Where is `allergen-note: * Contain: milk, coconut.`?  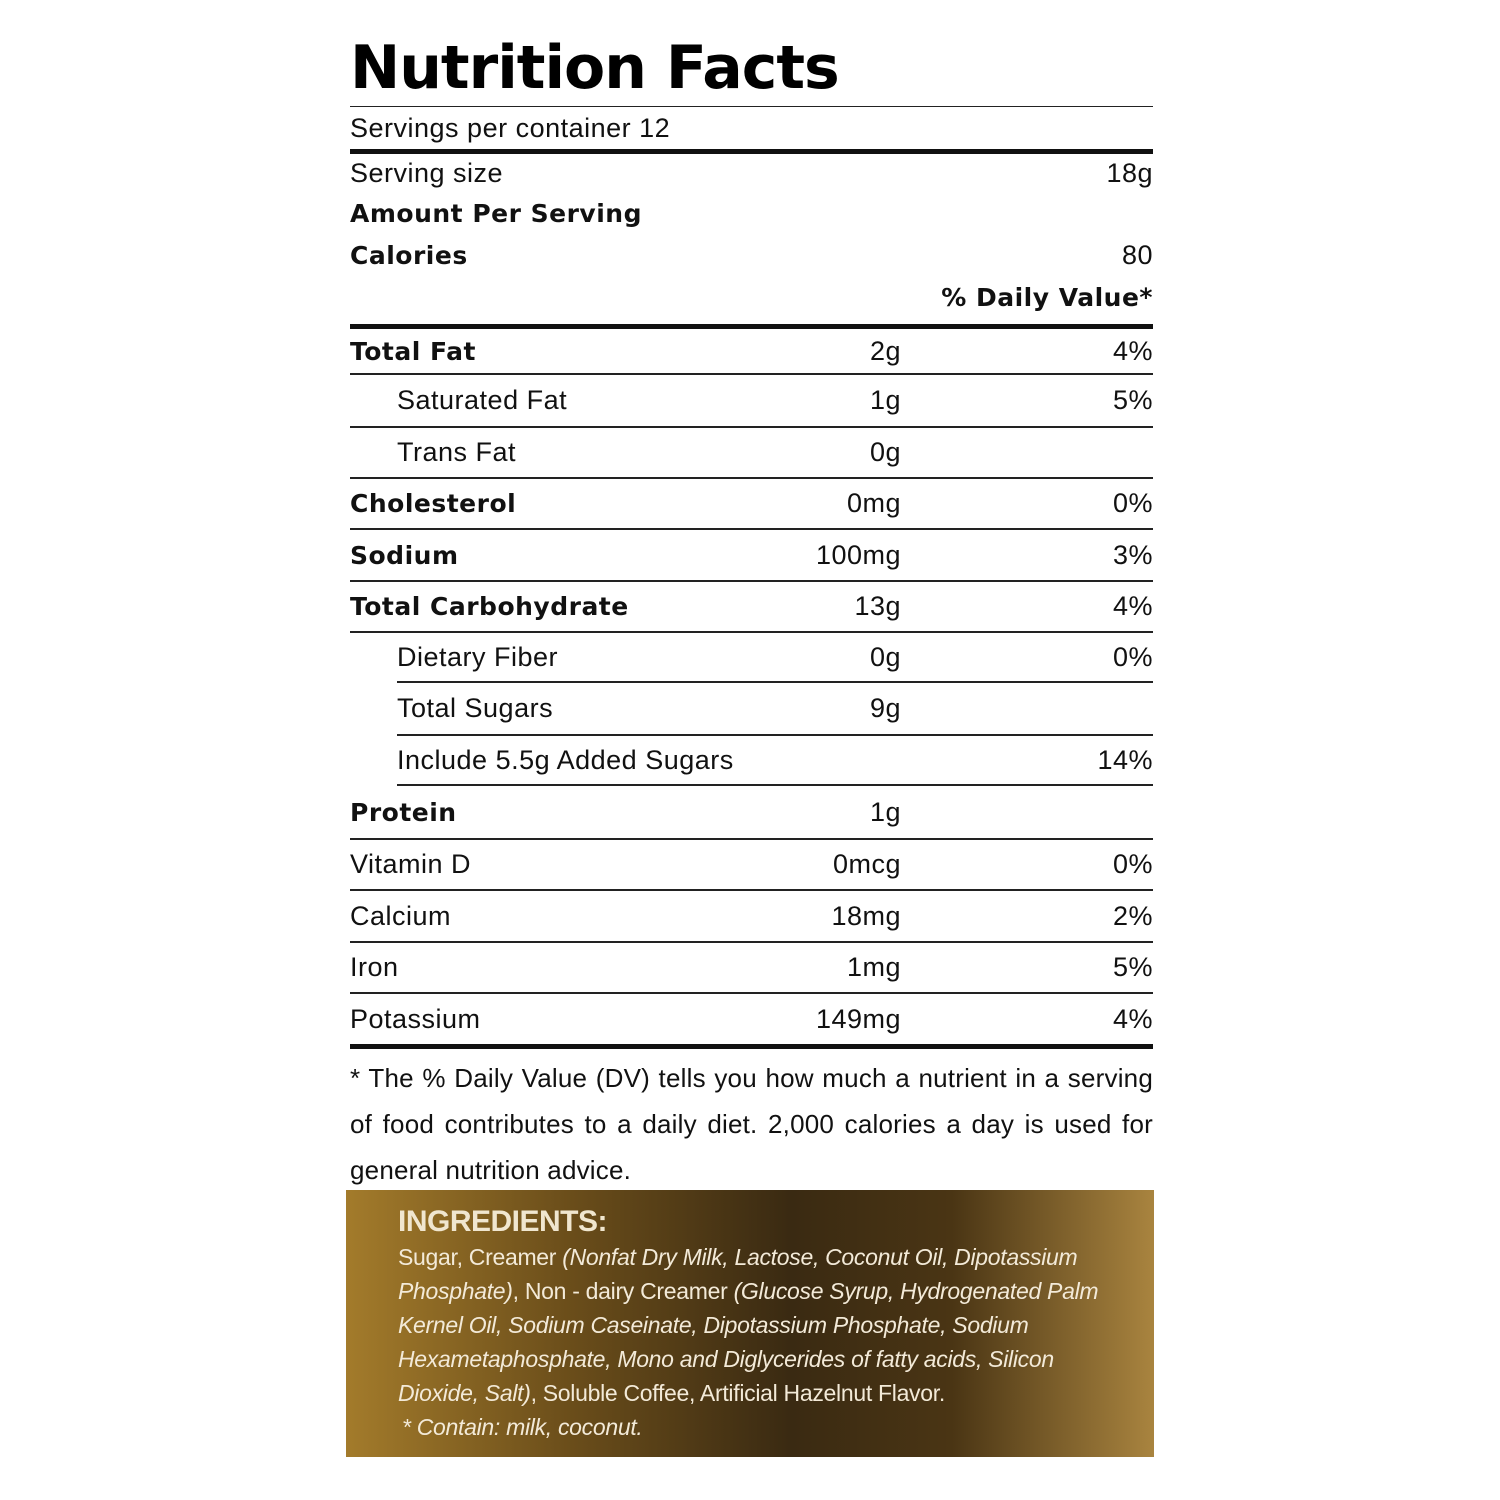
allergen-note: * Contain: milk, coconut. is located at coordinates (522, 1427).